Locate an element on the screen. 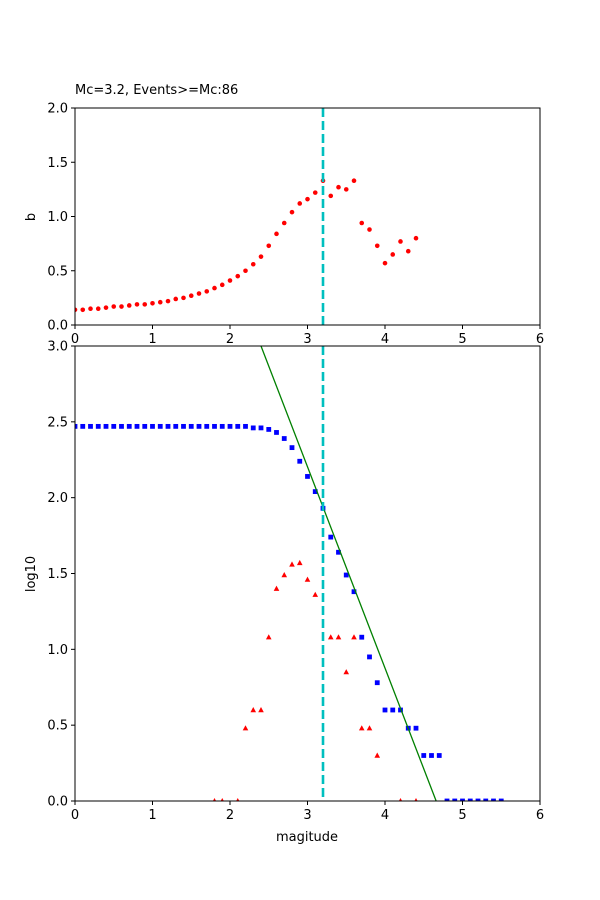 The height and width of the screenshot is (900, 600). chart-title: Mc=3.2, Events>=Mc:86 is located at coordinates (156, 90).